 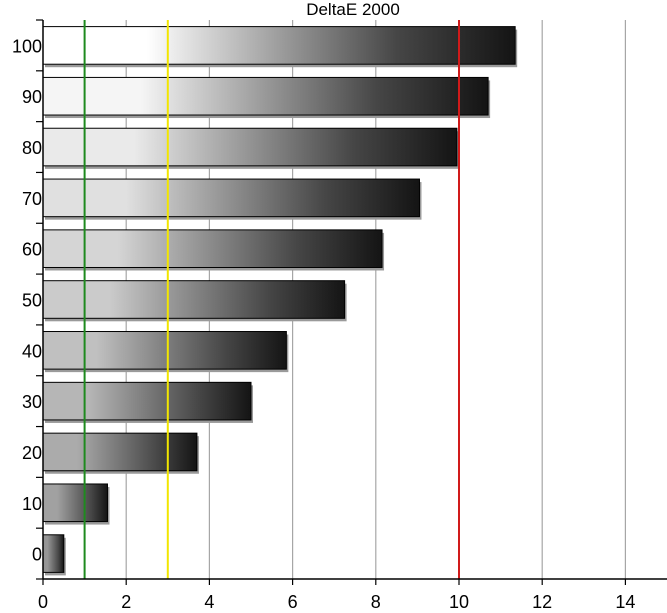 I want to click on x-tick-label-2: 2, so click(x=126, y=602).